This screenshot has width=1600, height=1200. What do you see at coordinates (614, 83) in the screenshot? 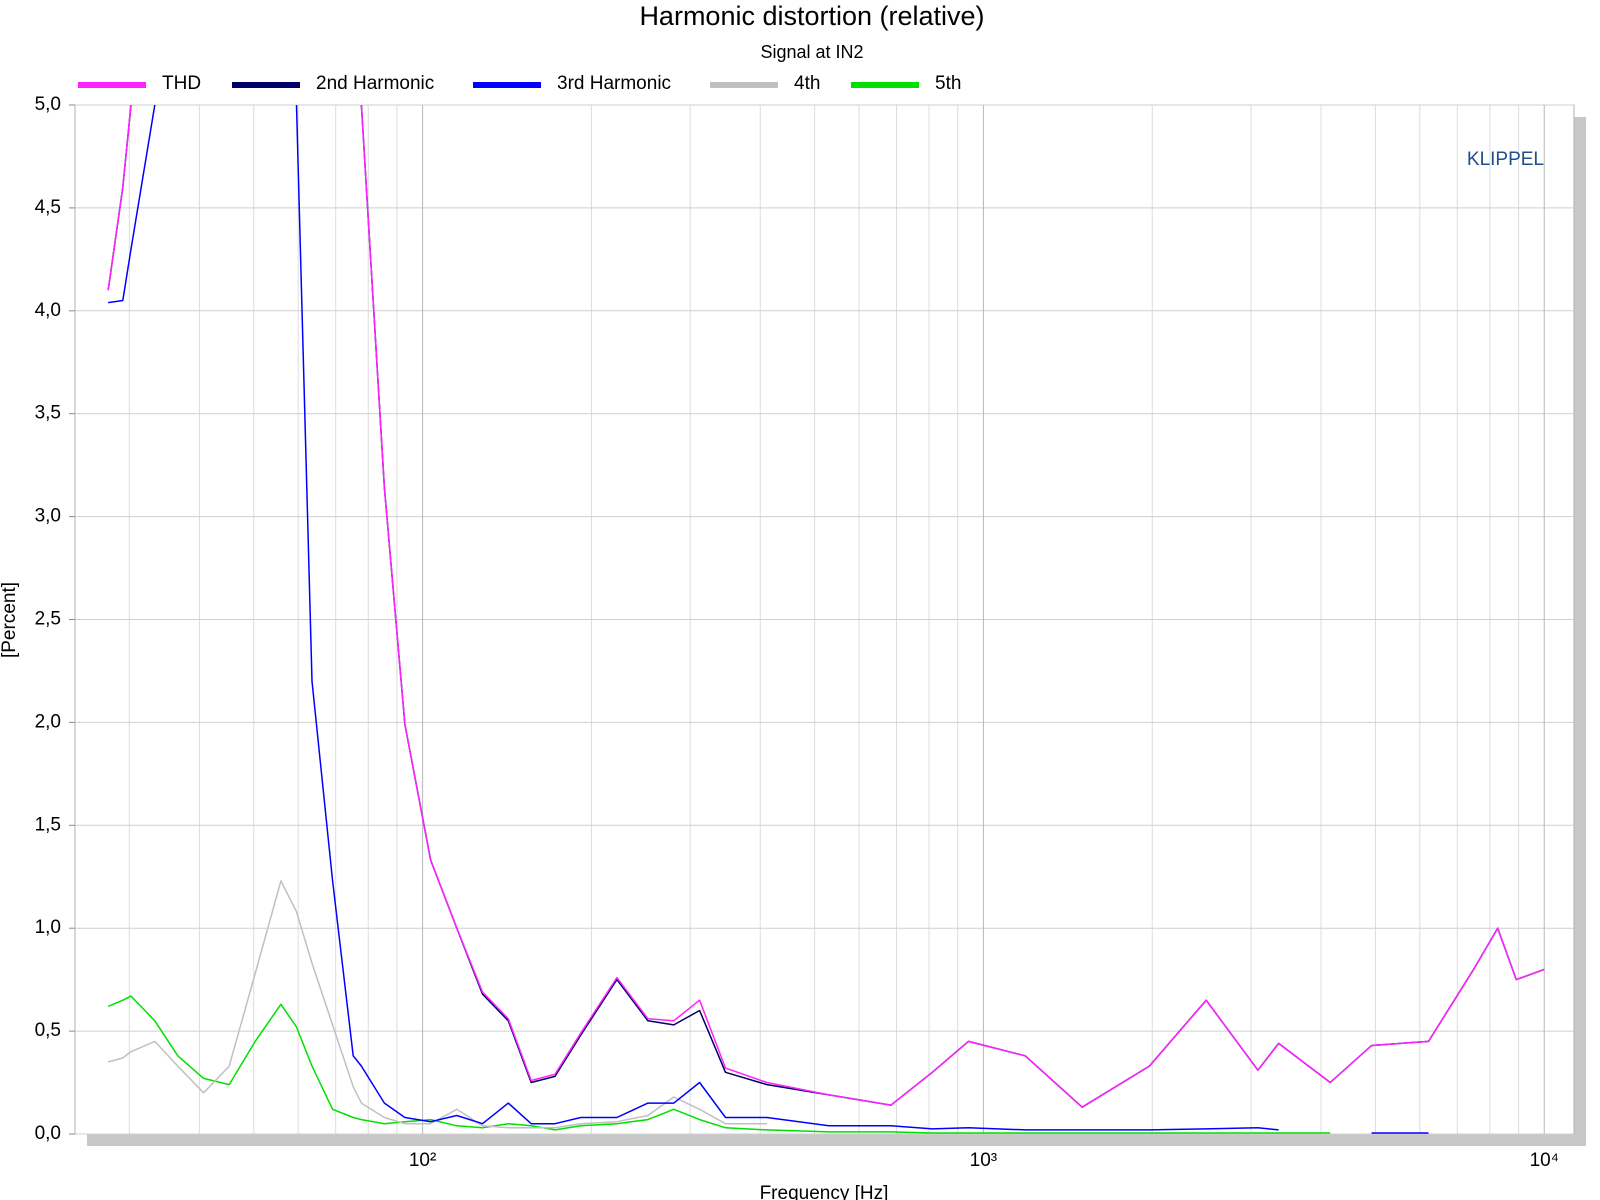
I see `legend-label: 3rd Harmonic` at bounding box center [614, 83].